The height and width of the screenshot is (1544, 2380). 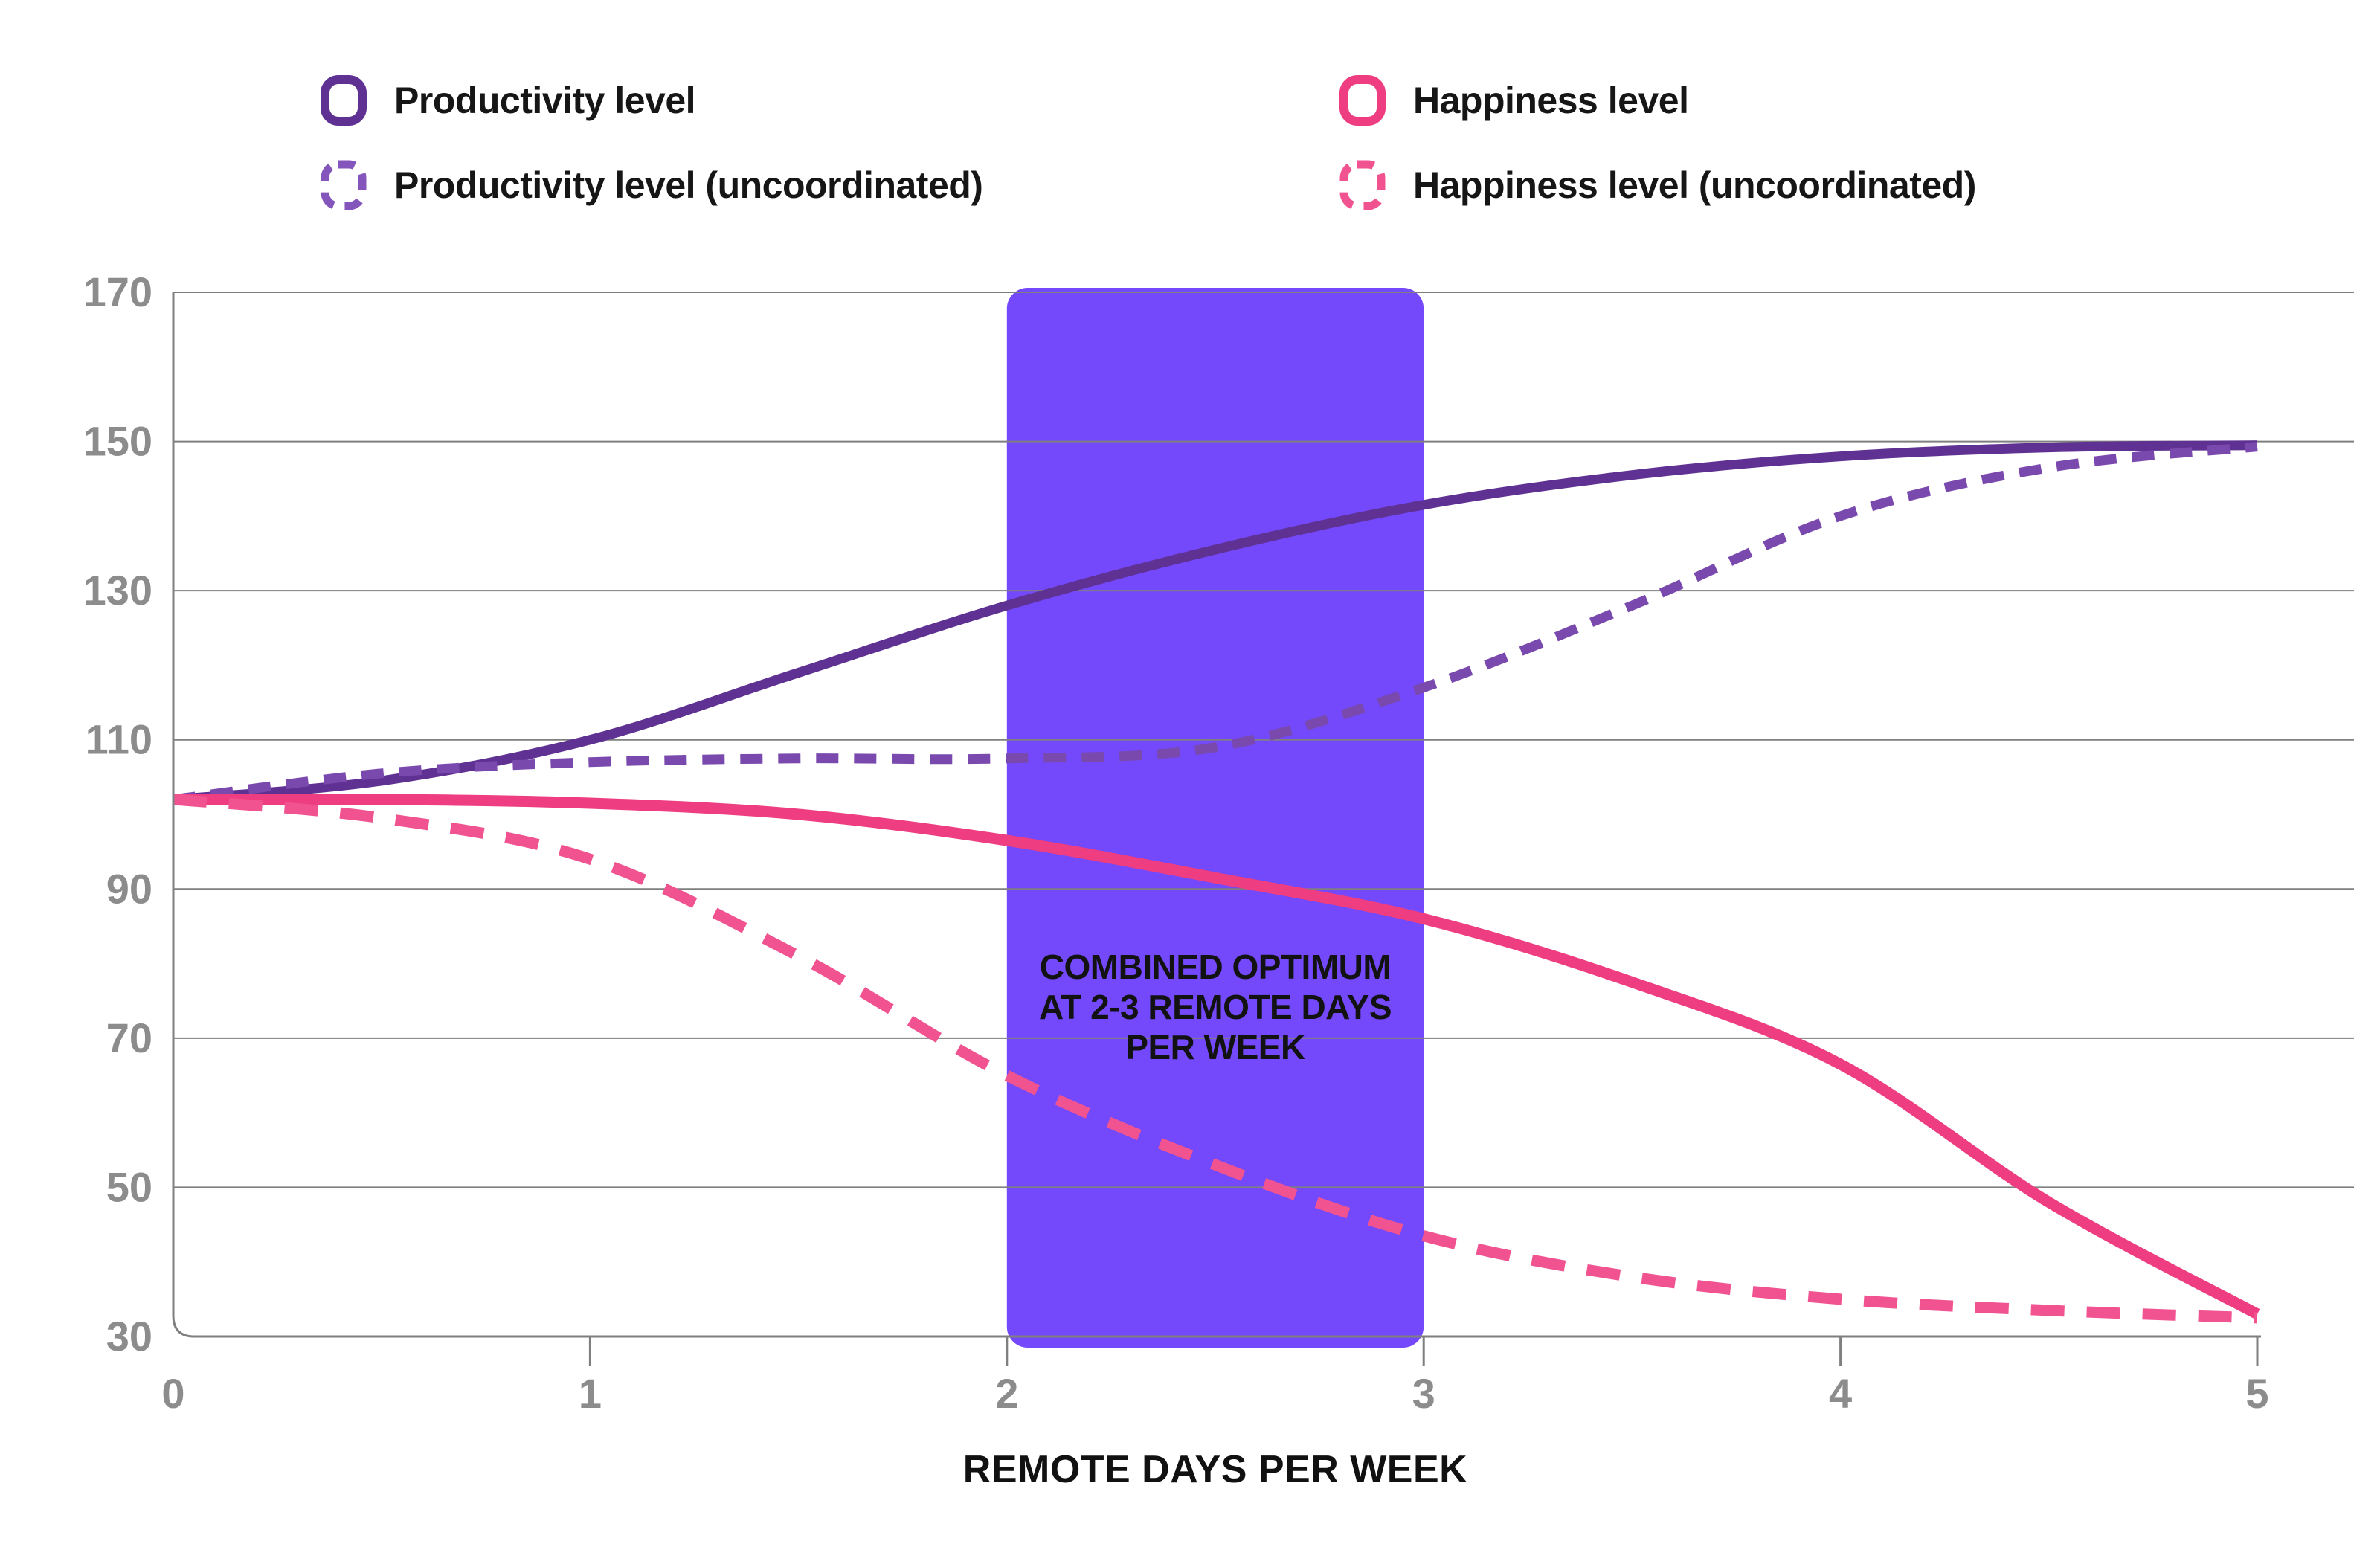 What do you see at coordinates (1215, 1469) in the screenshot?
I see `x-axis-title: REMOTE DAYS PER WEEK` at bounding box center [1215, 1469].